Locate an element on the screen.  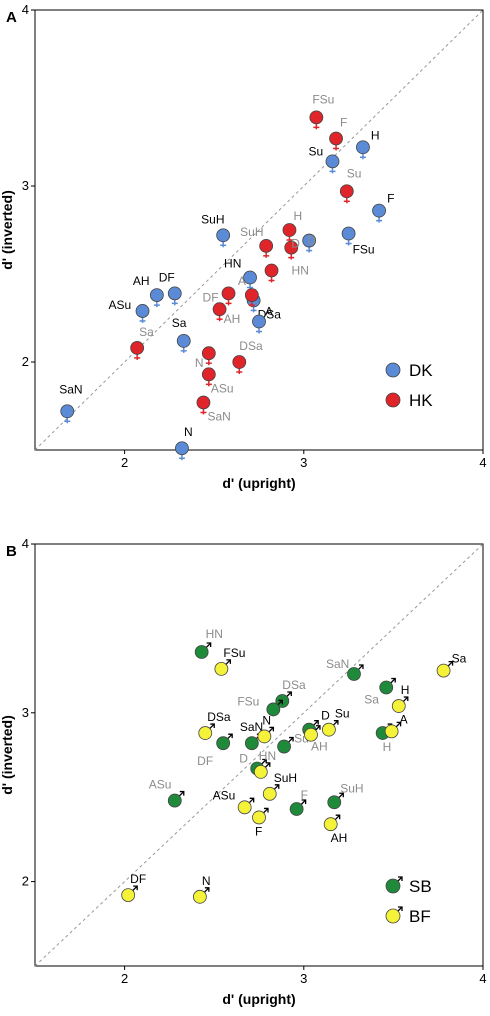
legend-label: DK is located at coordinates (421, 370).